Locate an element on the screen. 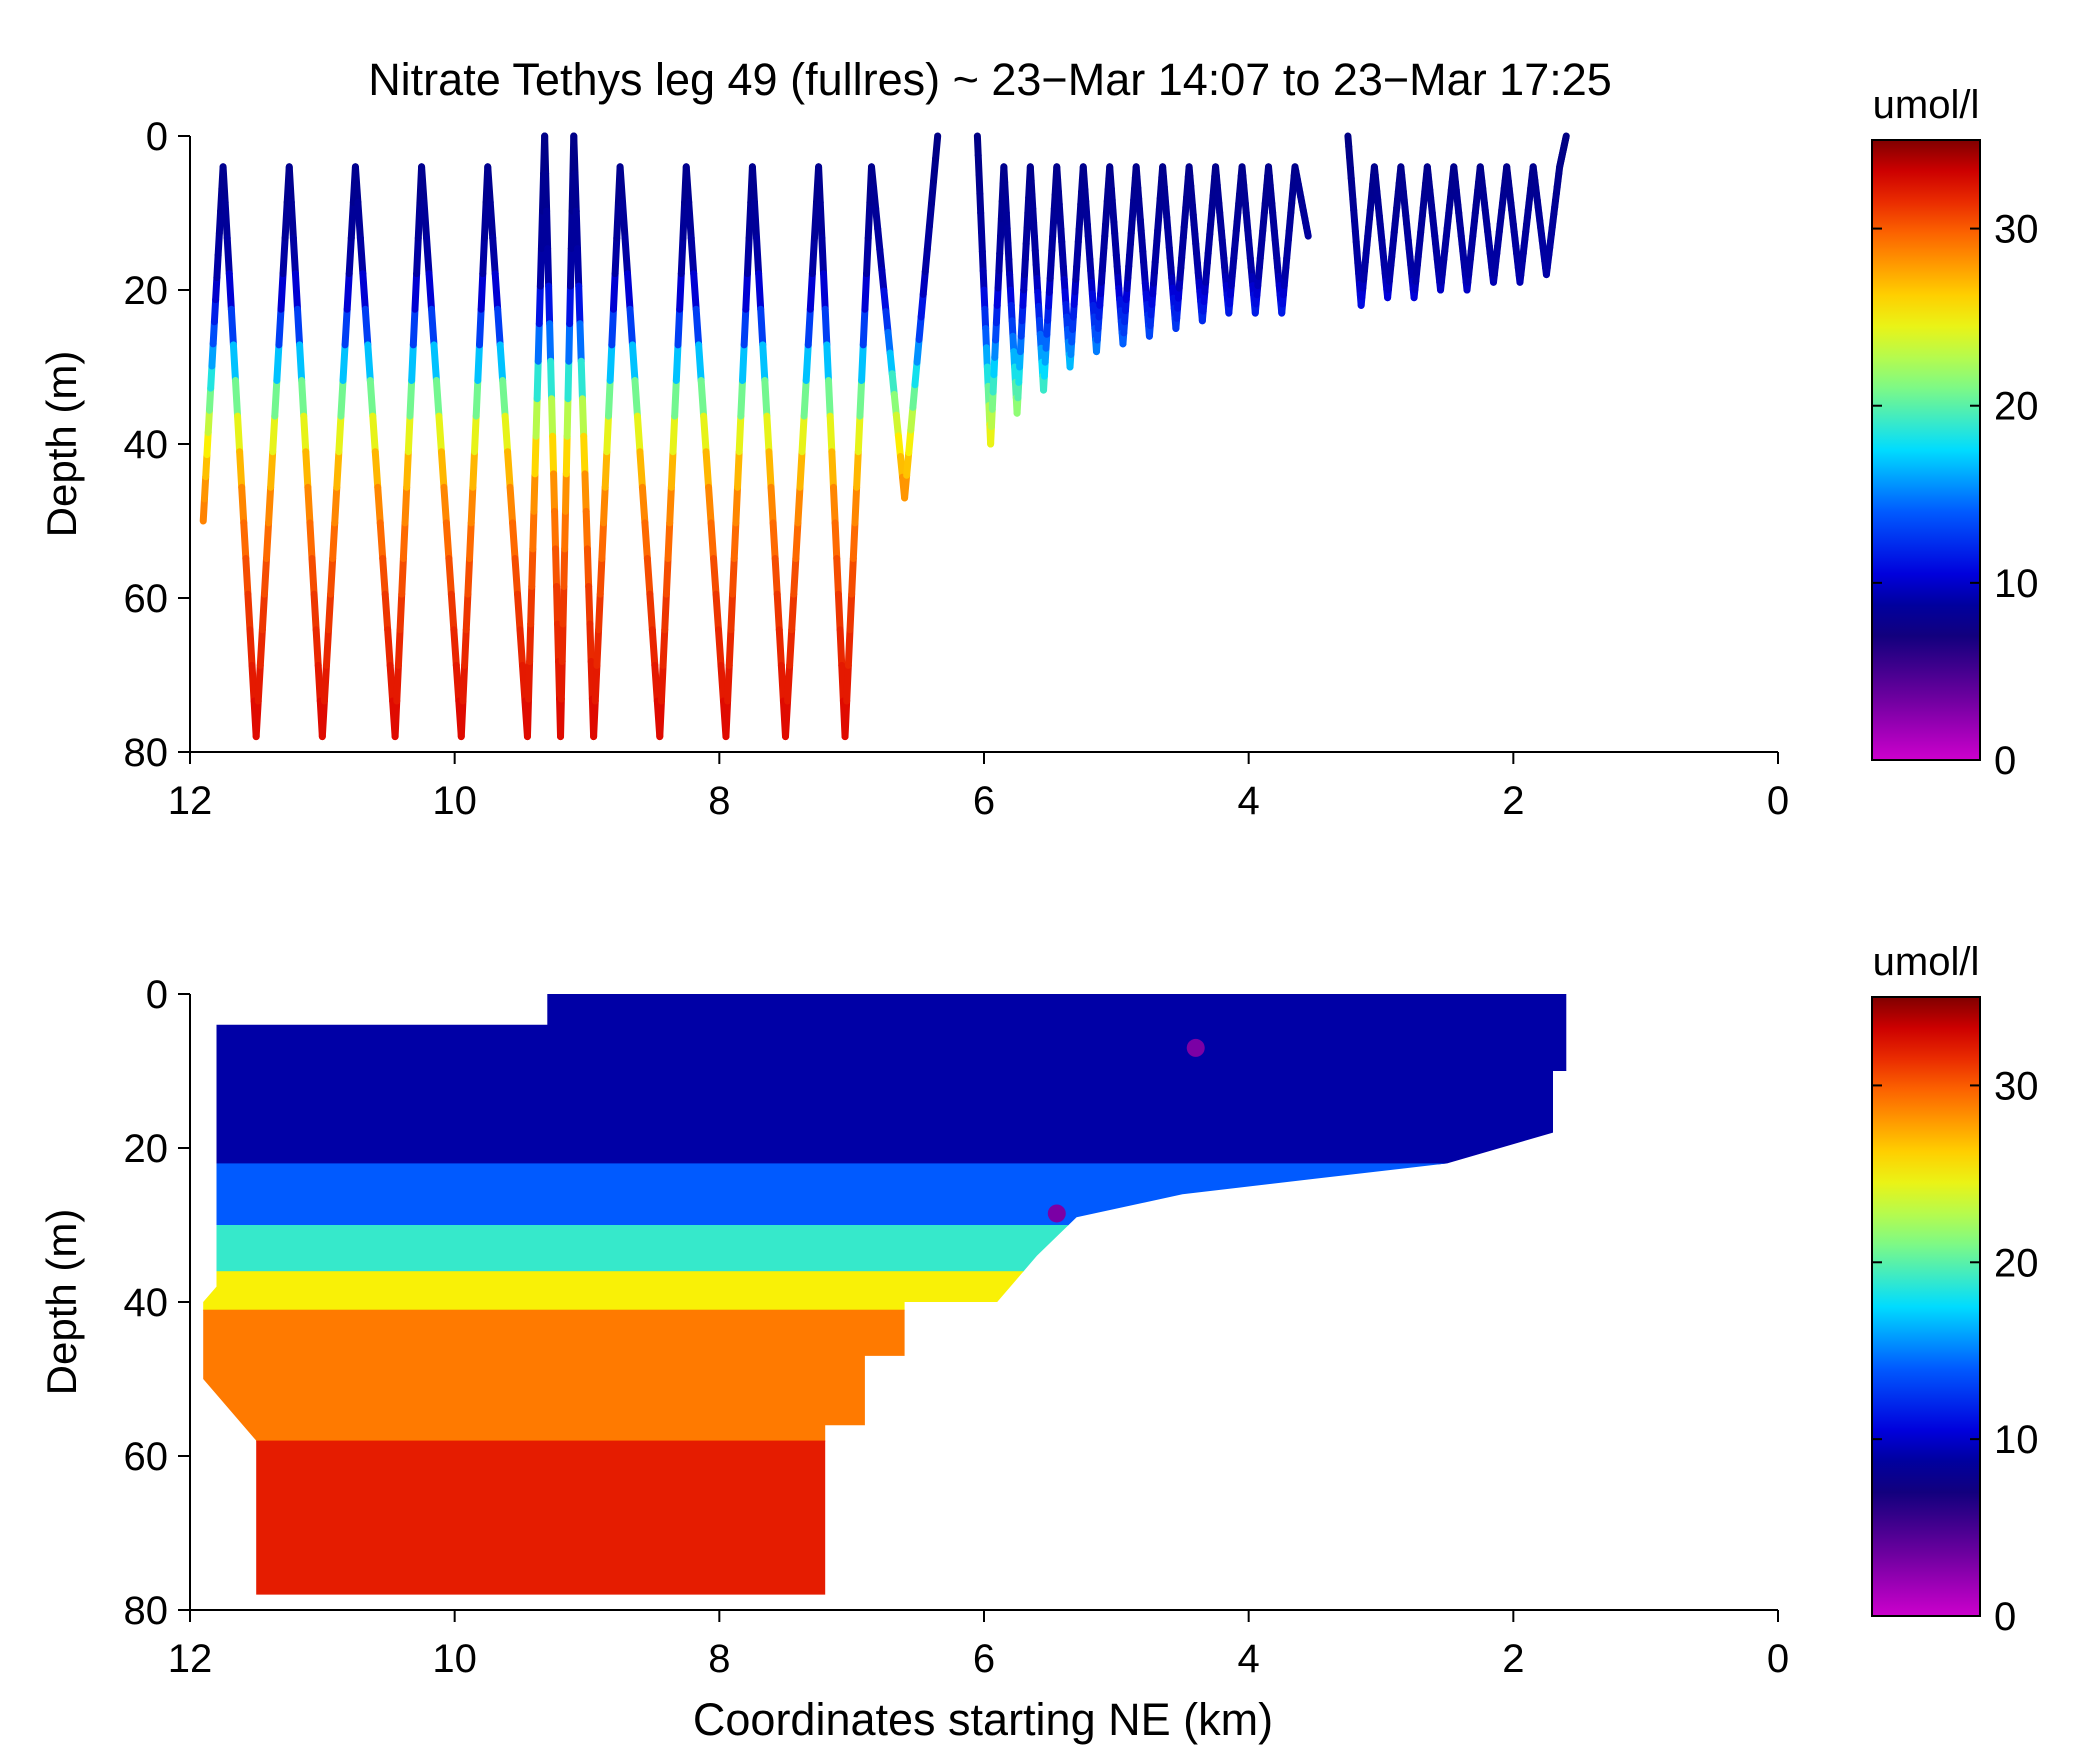 This screenshot has width=2091, height=1749. bottom-x-tick-label: 4 is located at coordinates (1249, 1659).